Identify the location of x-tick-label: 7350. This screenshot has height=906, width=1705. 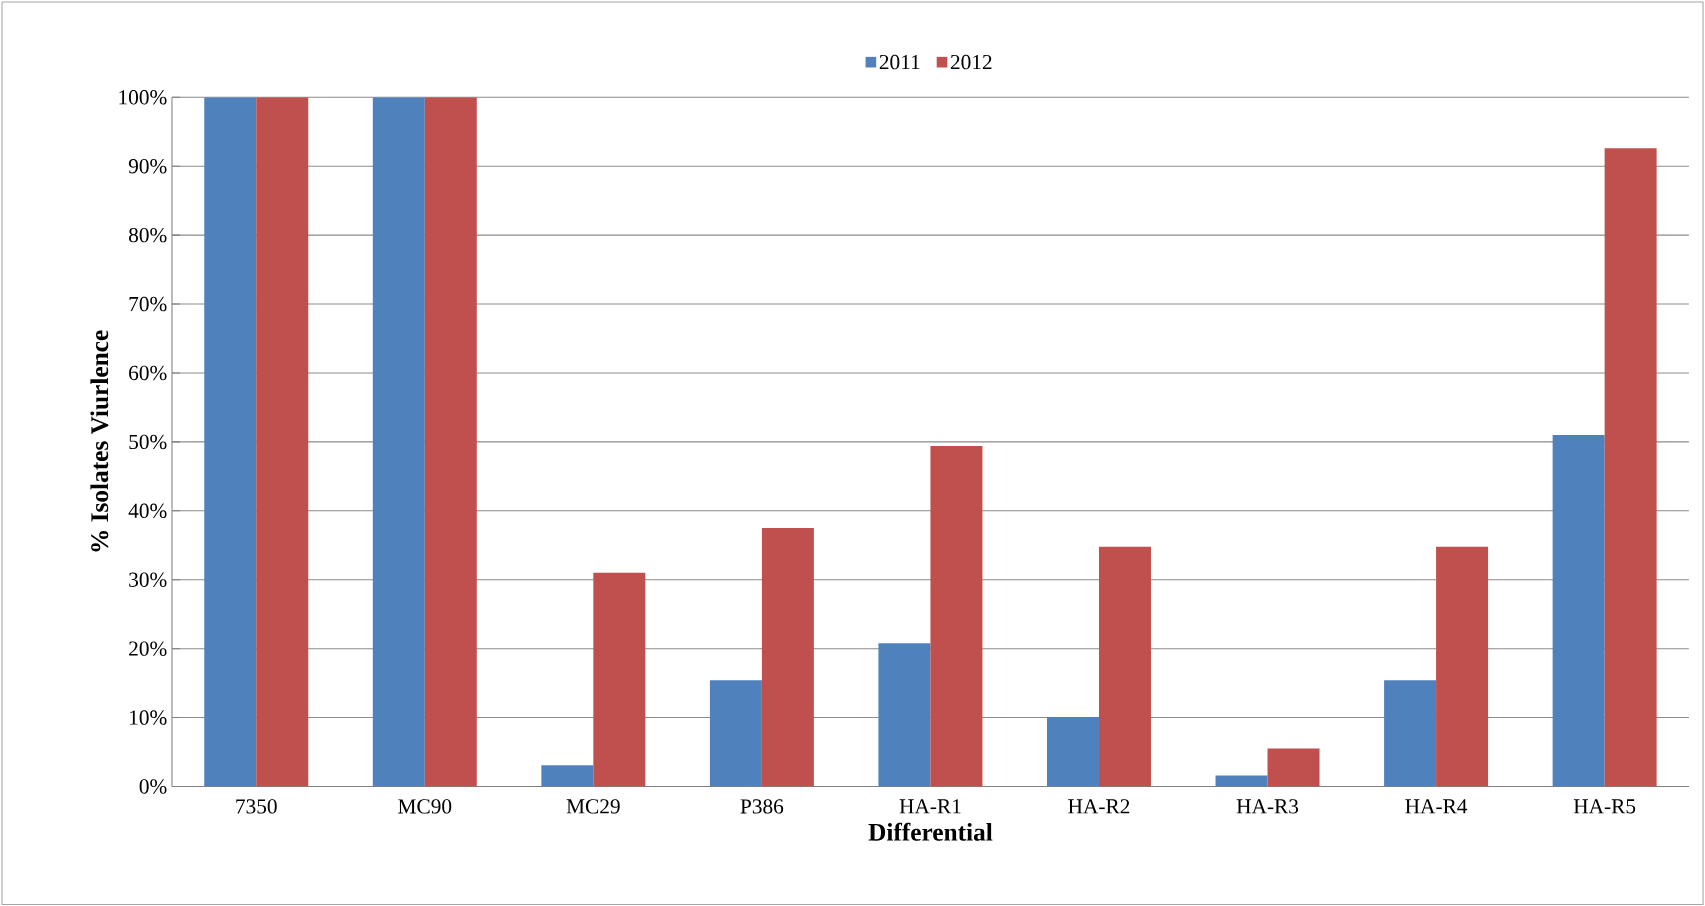
(256, 806).